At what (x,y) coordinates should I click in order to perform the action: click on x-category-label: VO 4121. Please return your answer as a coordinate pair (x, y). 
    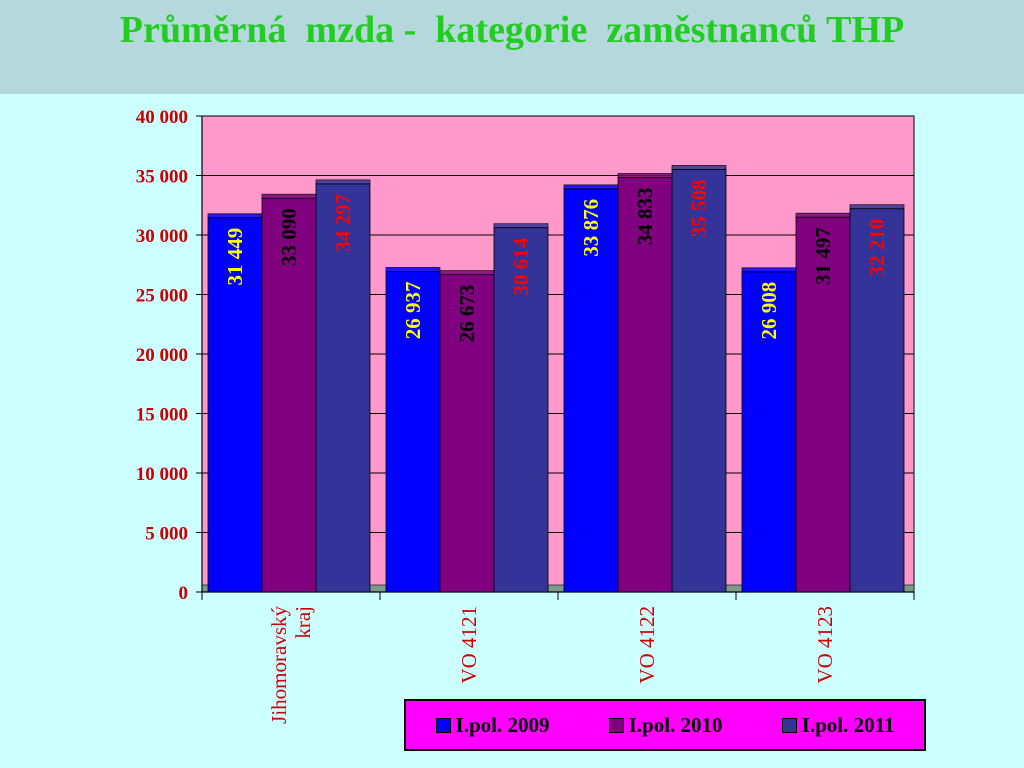
    Looking at the image, I should click on (469, 645).